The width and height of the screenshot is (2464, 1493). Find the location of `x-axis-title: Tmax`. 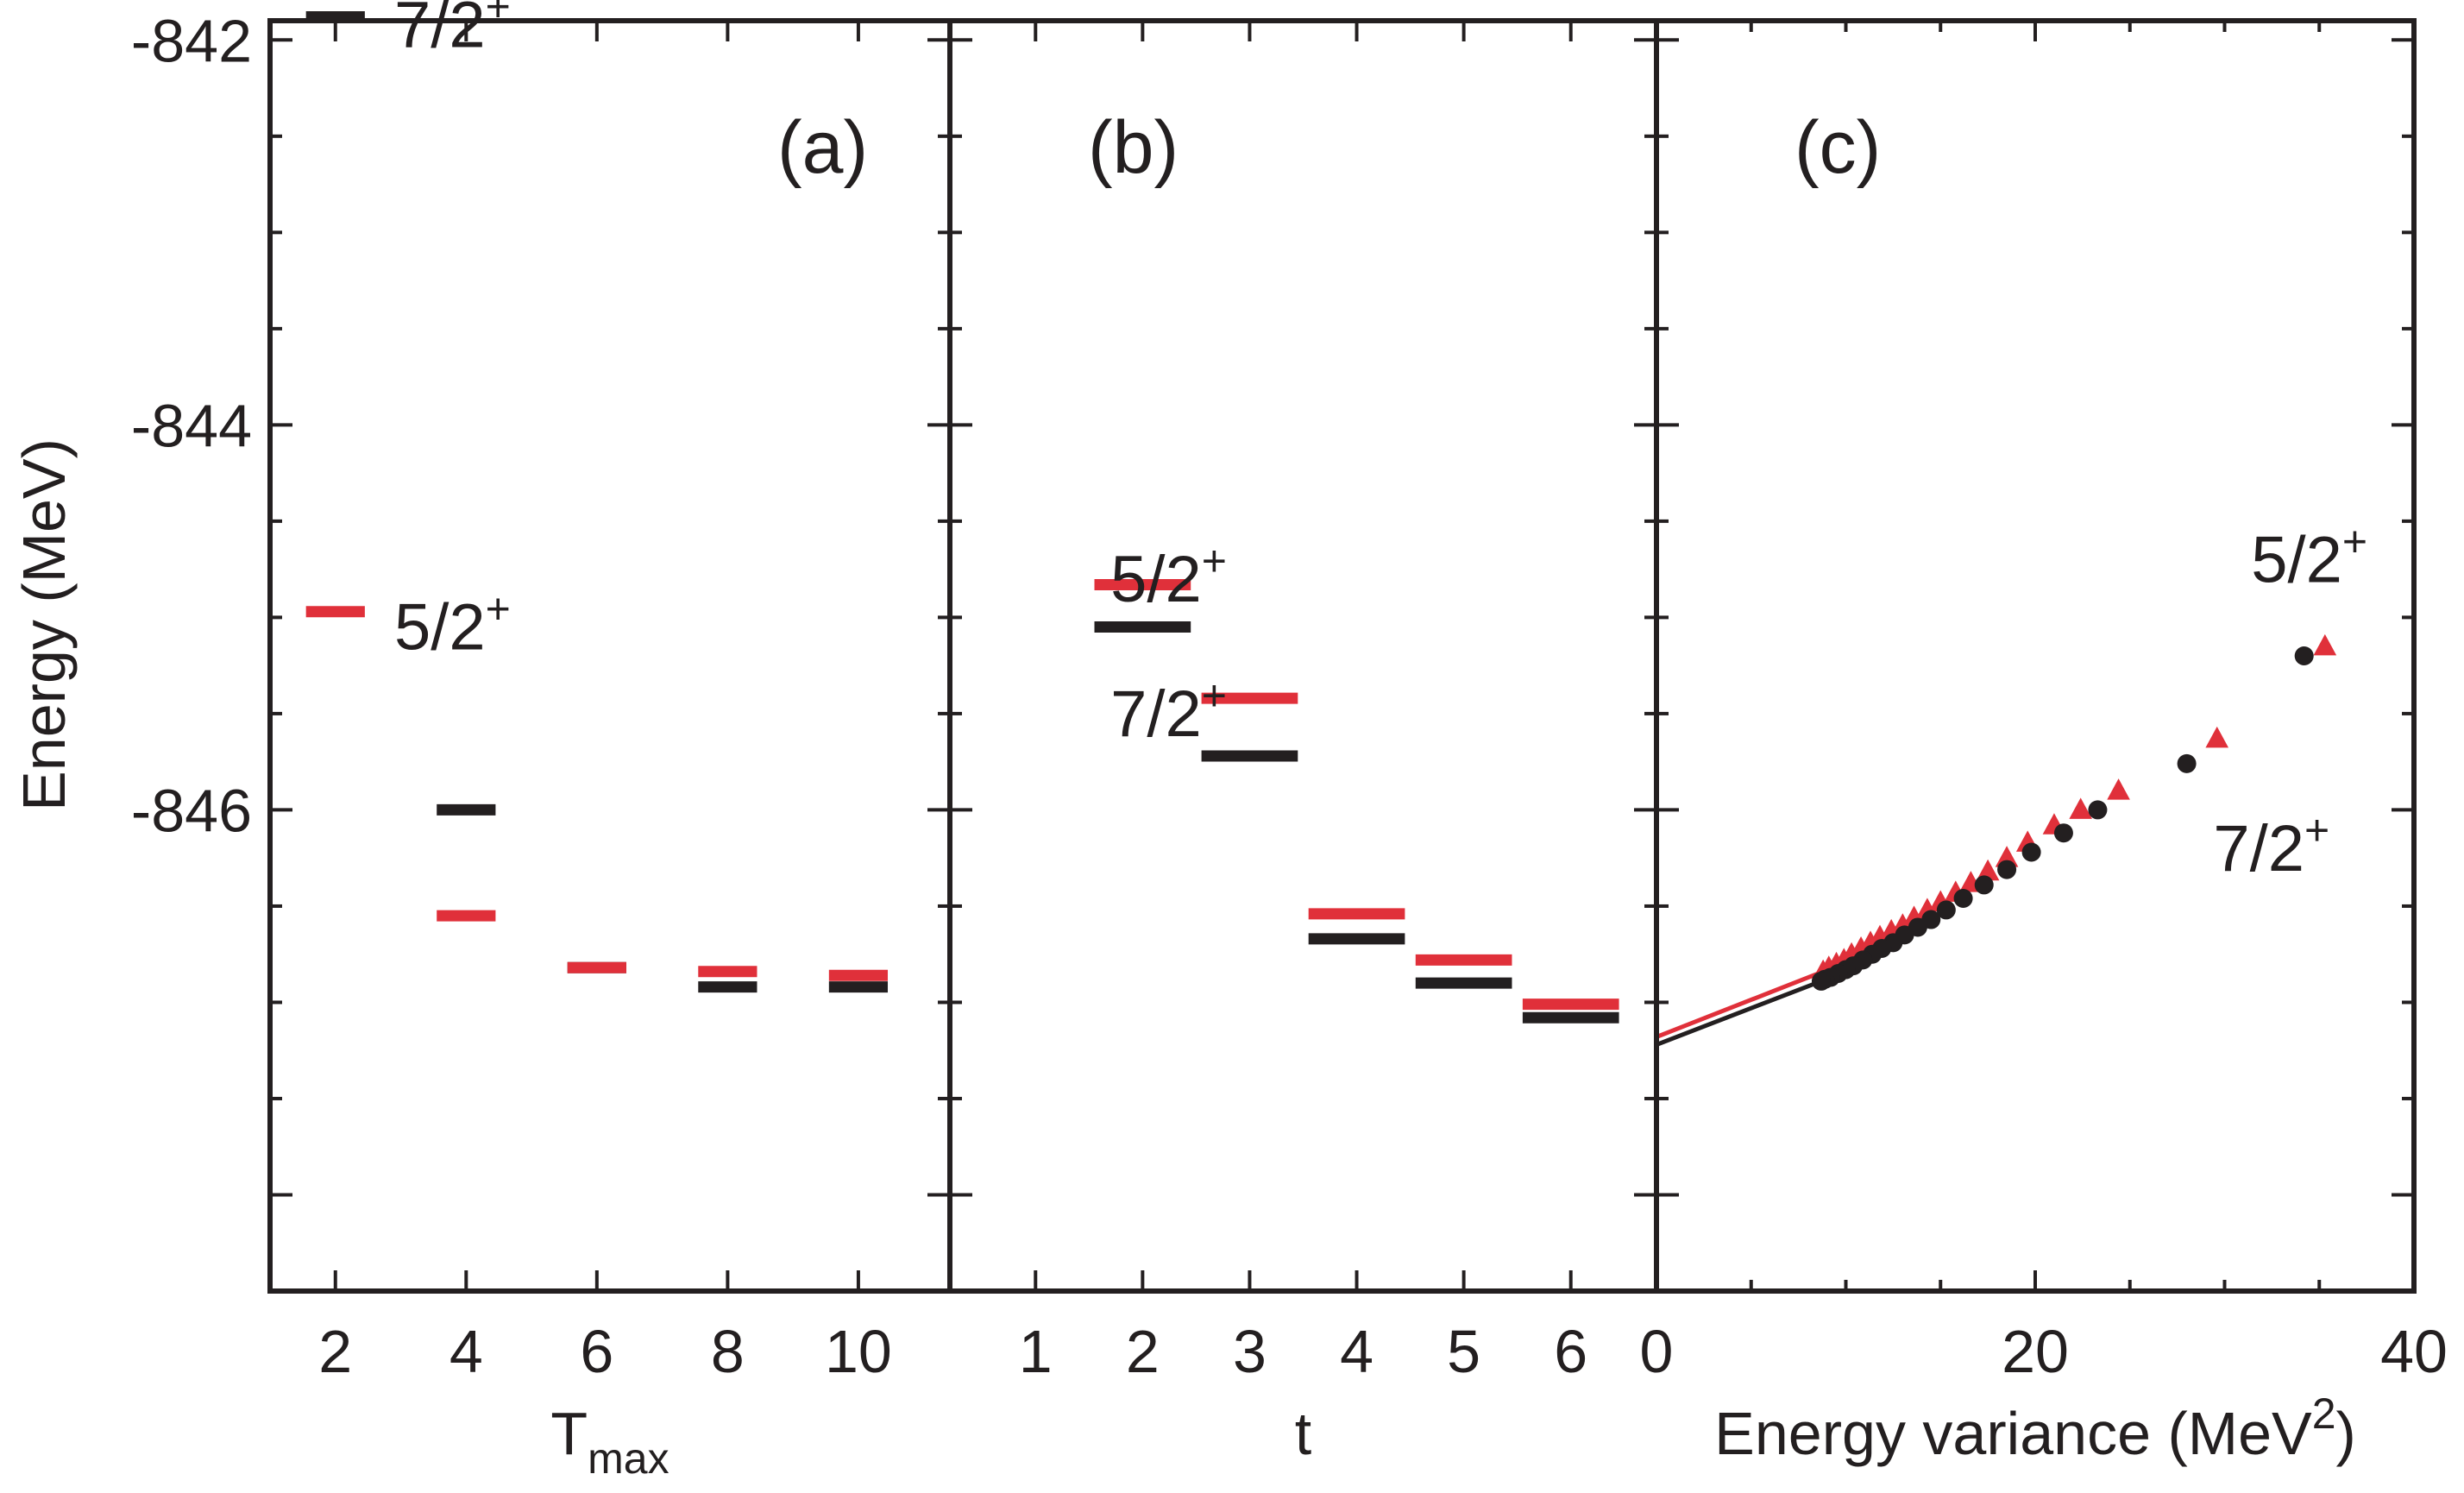

x-axis-title: Tmax is located at coordinates (610, 1442).